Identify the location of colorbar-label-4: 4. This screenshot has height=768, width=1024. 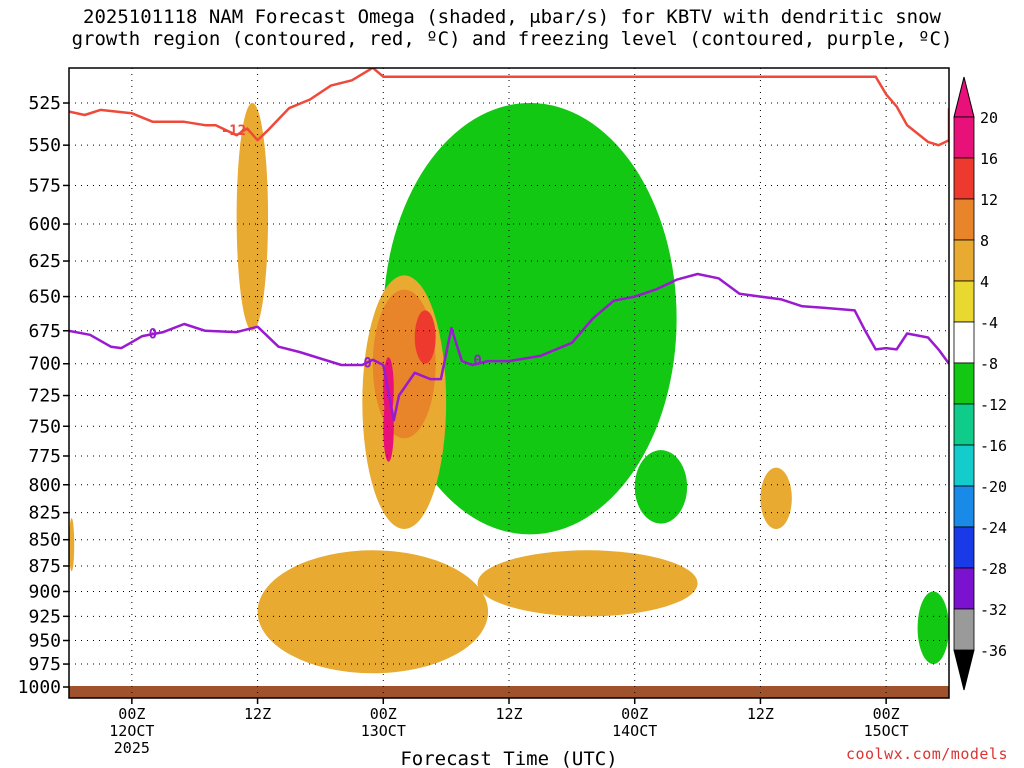
(984, 282).